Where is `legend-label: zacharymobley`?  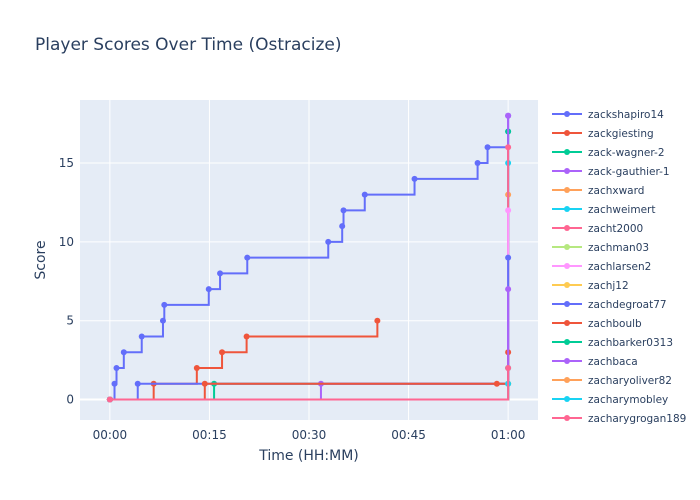 legend-label: zacharymobley is located at coordinates (628, 400).